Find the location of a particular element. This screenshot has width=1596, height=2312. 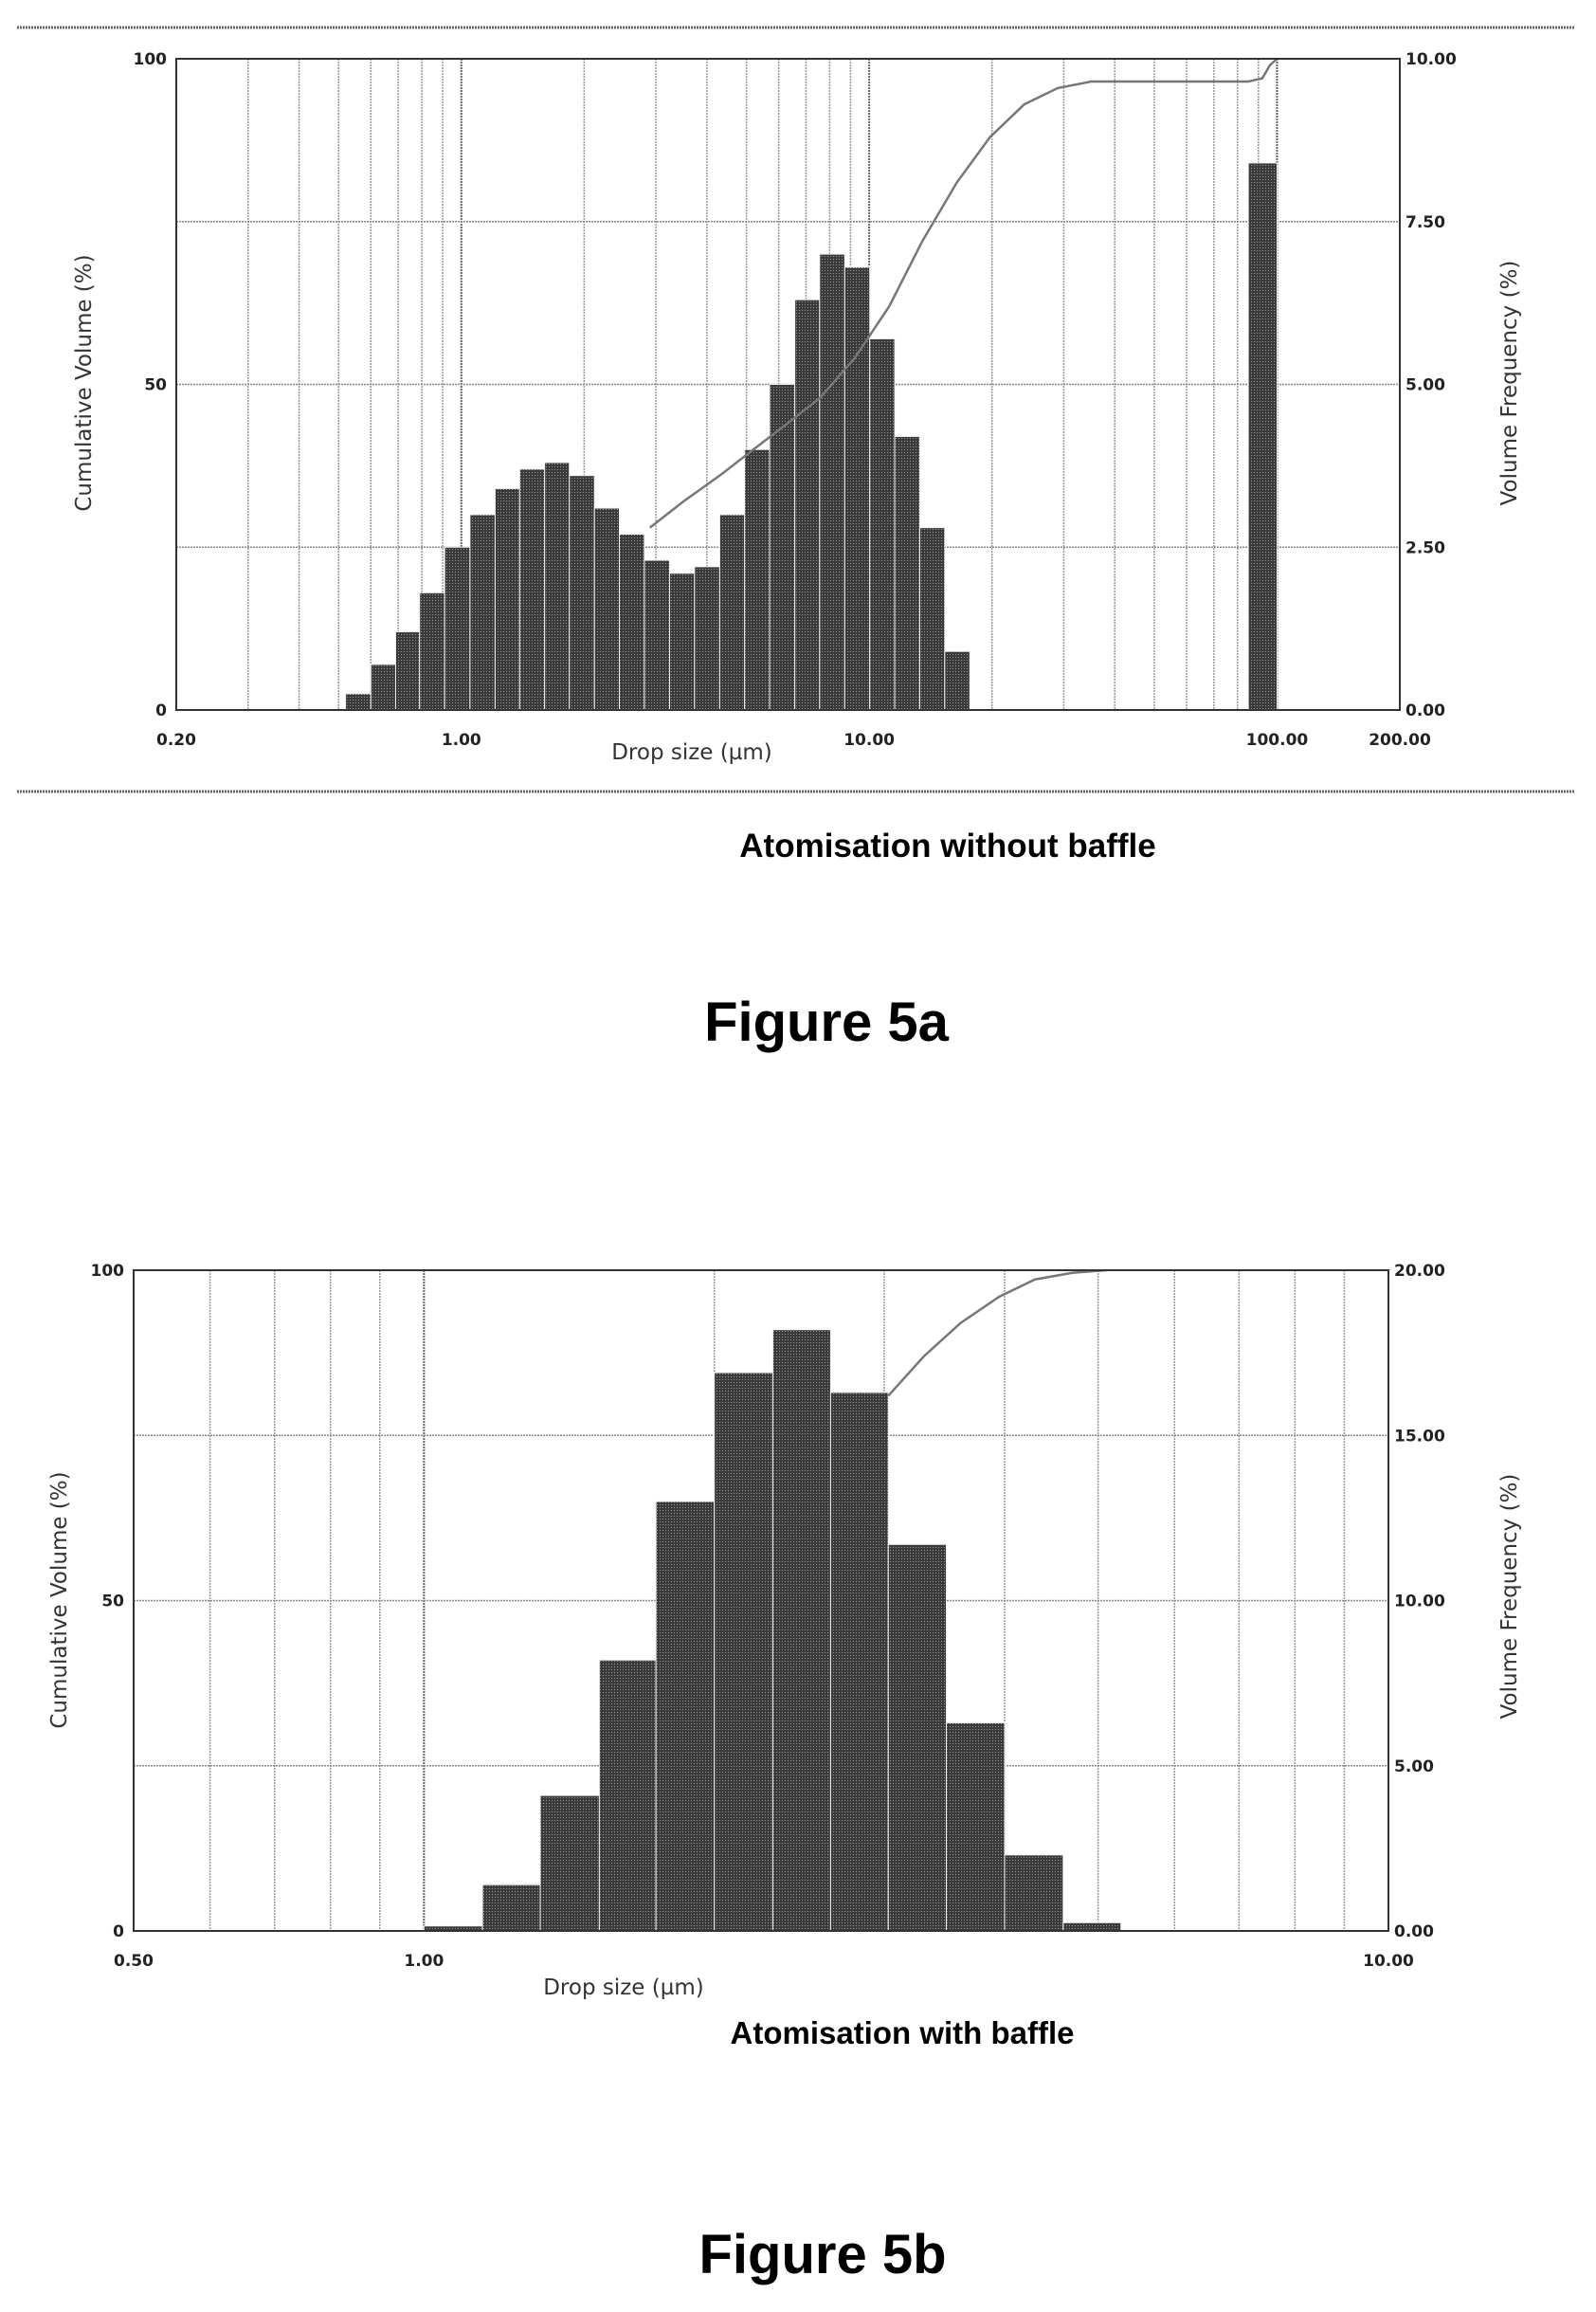

y-right-tick-label: 15.00 is located at coordinates (1420, 1436).